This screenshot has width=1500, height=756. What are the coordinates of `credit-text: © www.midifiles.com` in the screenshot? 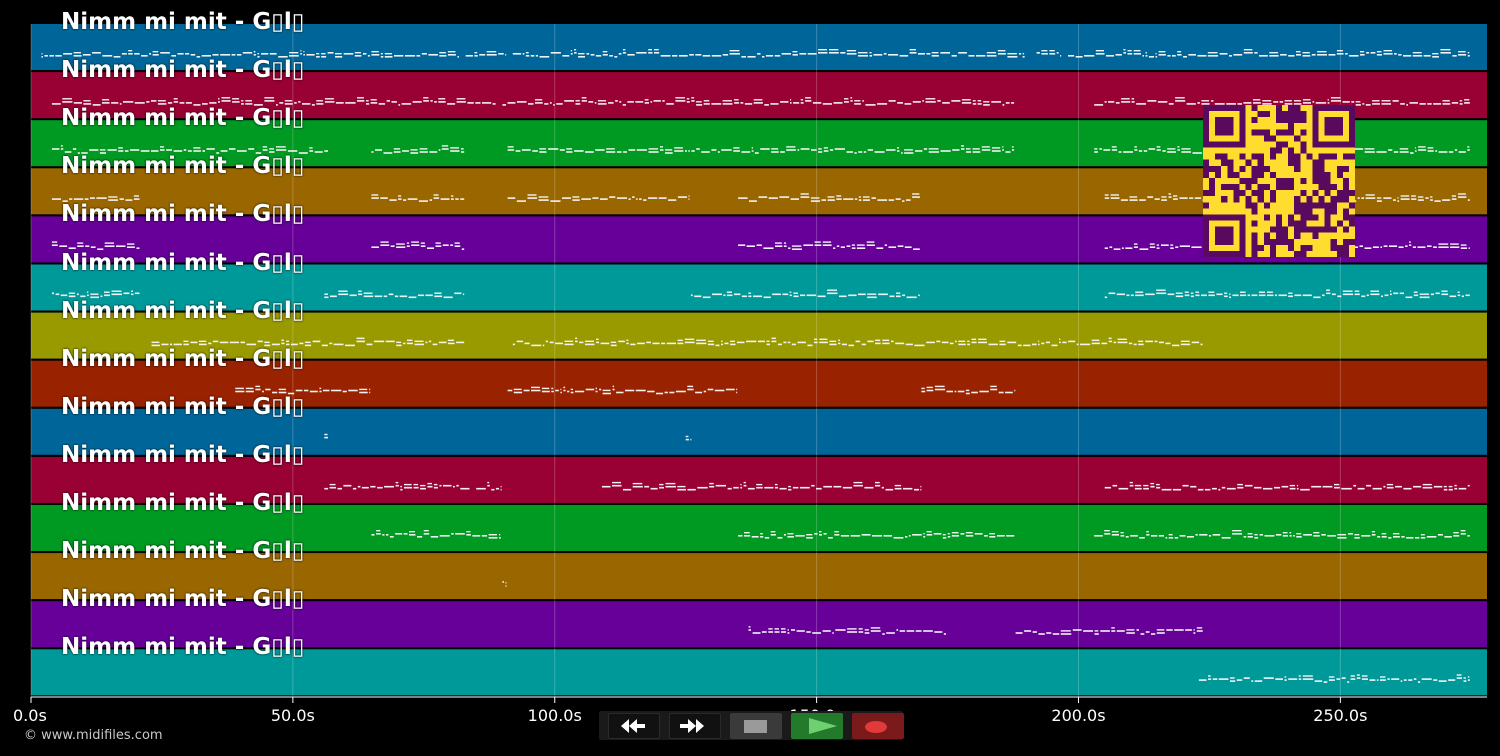 It's located at (93, 735).